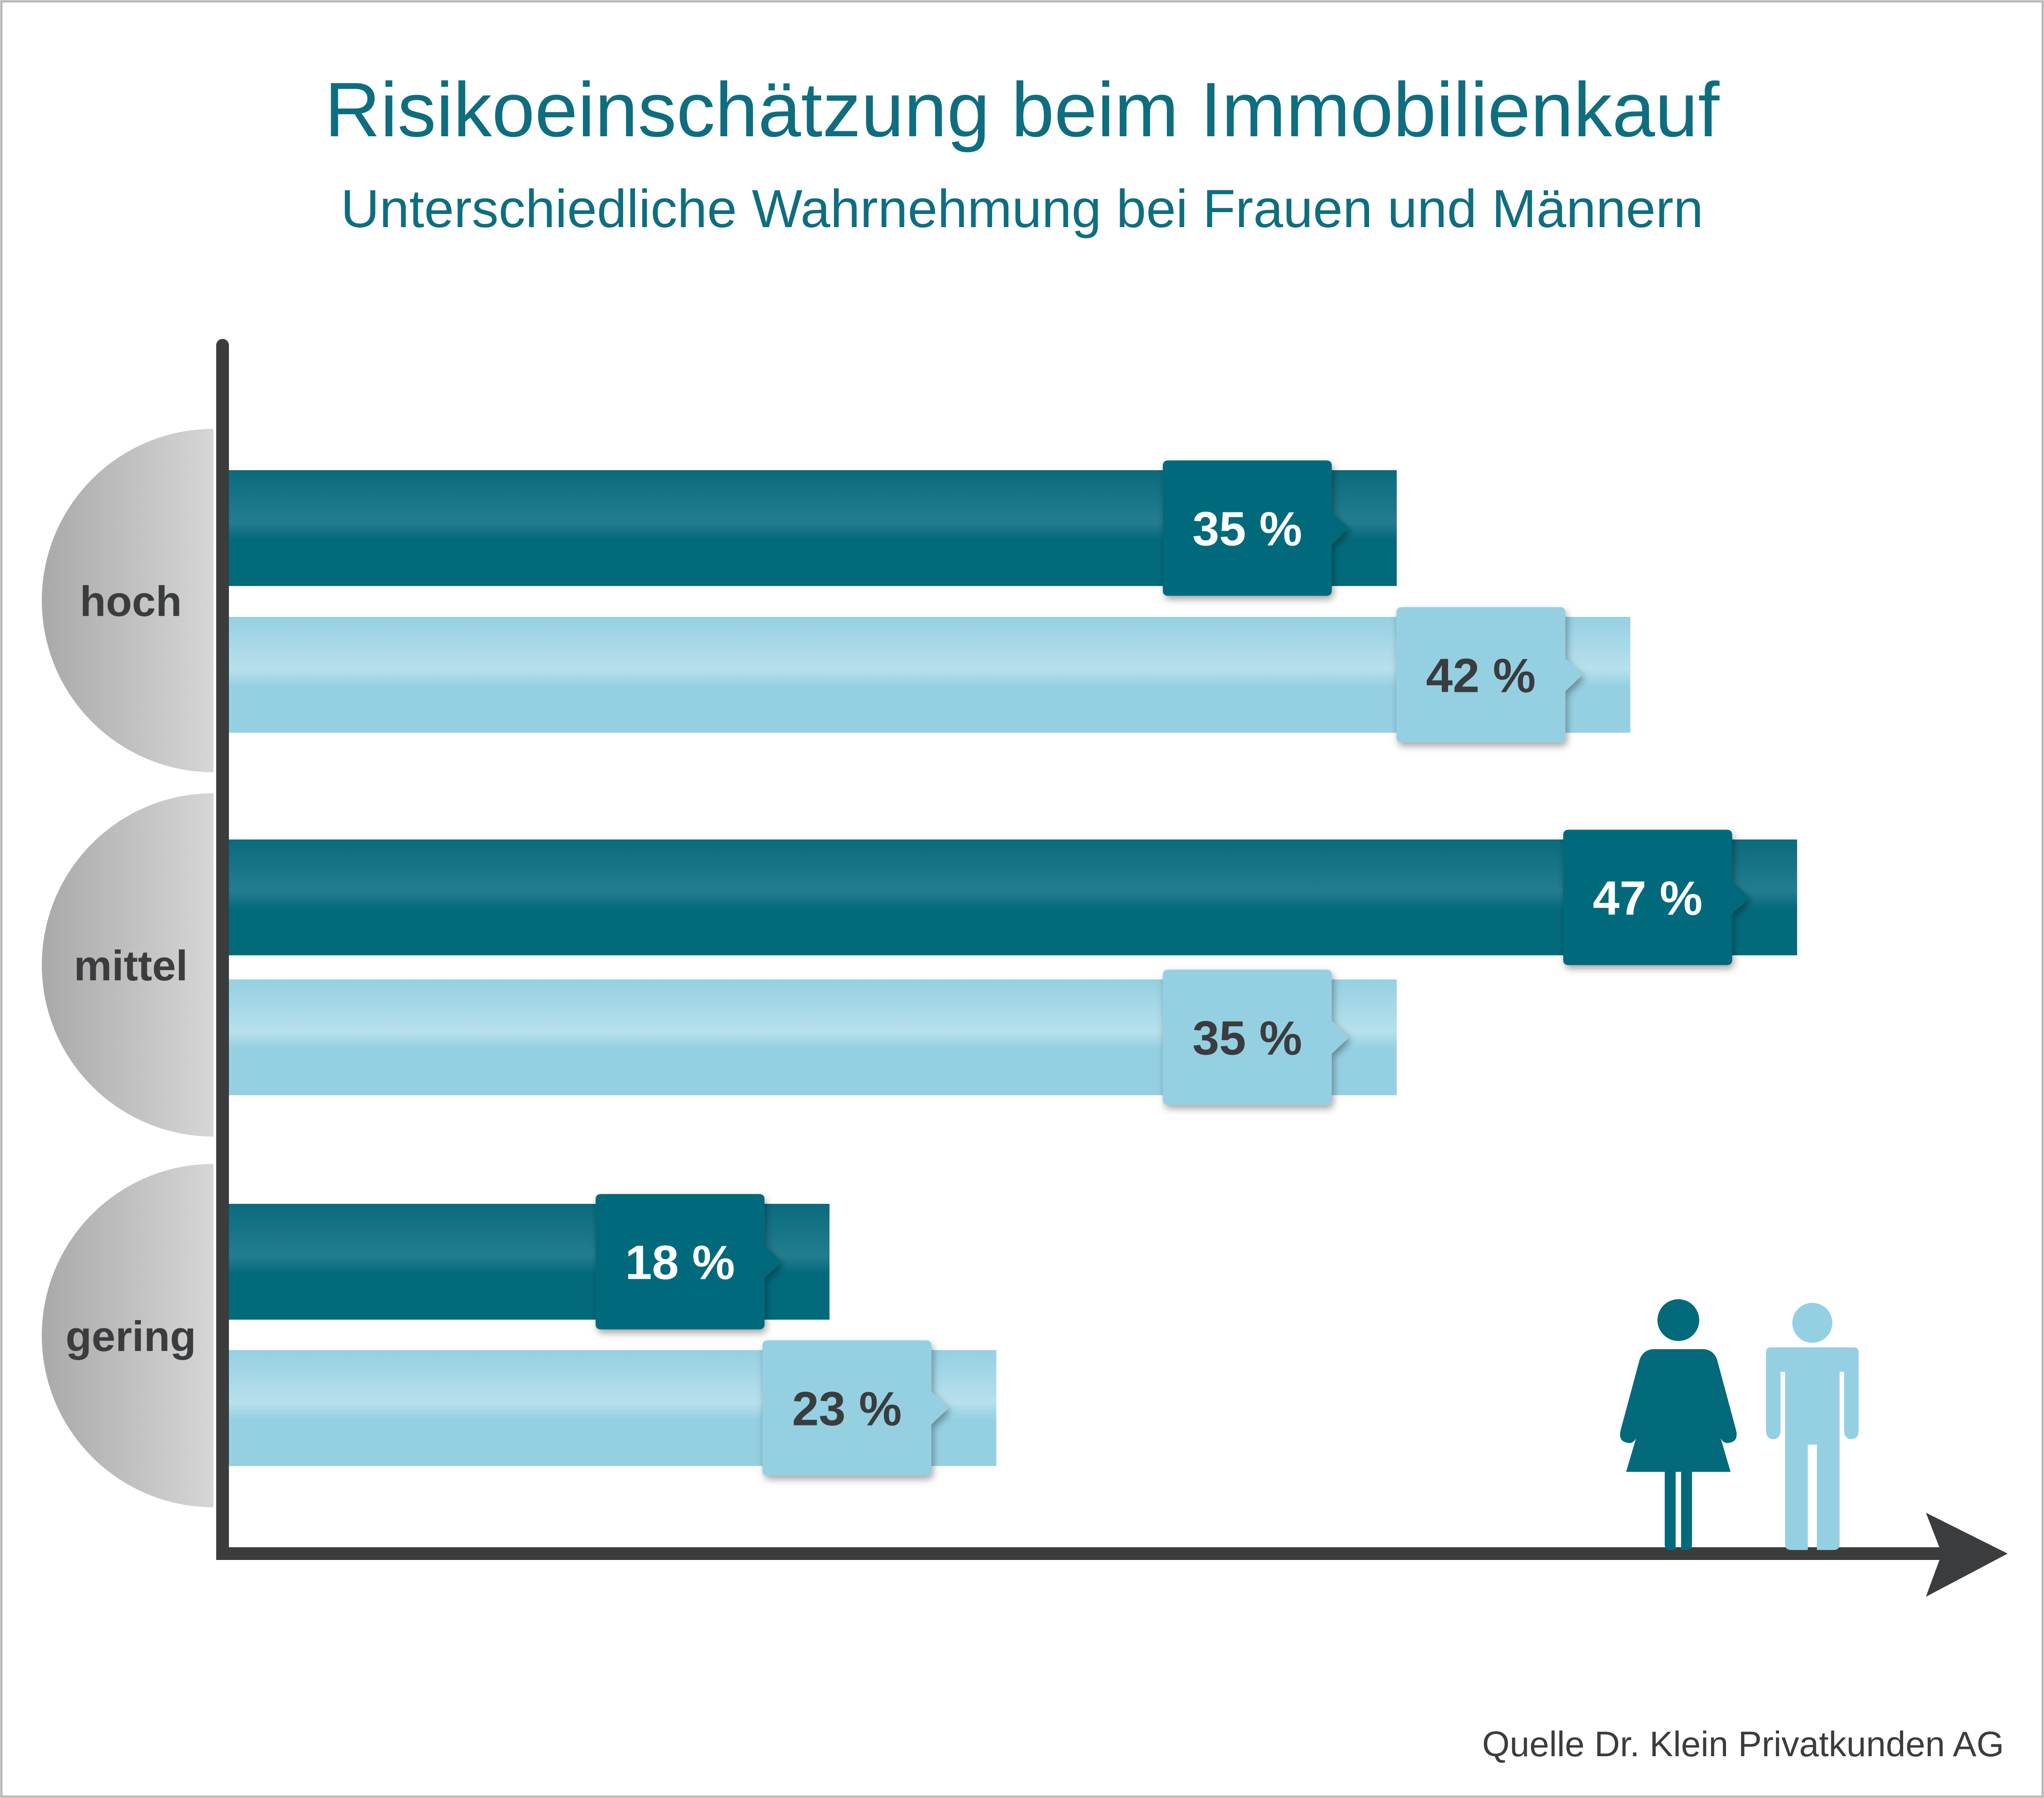 This screenshot has width=2044, height=1798. What do you see at coordinates (1813, 1426) in the screenshot?
I see `man-icon` at bounding box center [1813, 1426].